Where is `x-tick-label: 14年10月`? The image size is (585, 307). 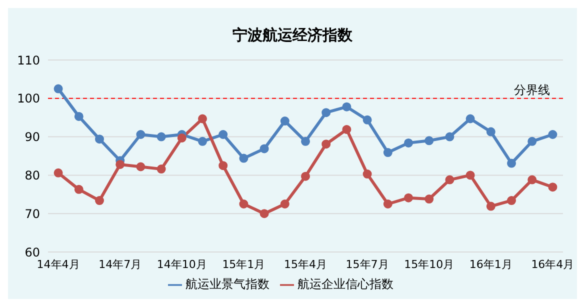
x-tick-label: 14年10月 is located at coordinates (181, 264).